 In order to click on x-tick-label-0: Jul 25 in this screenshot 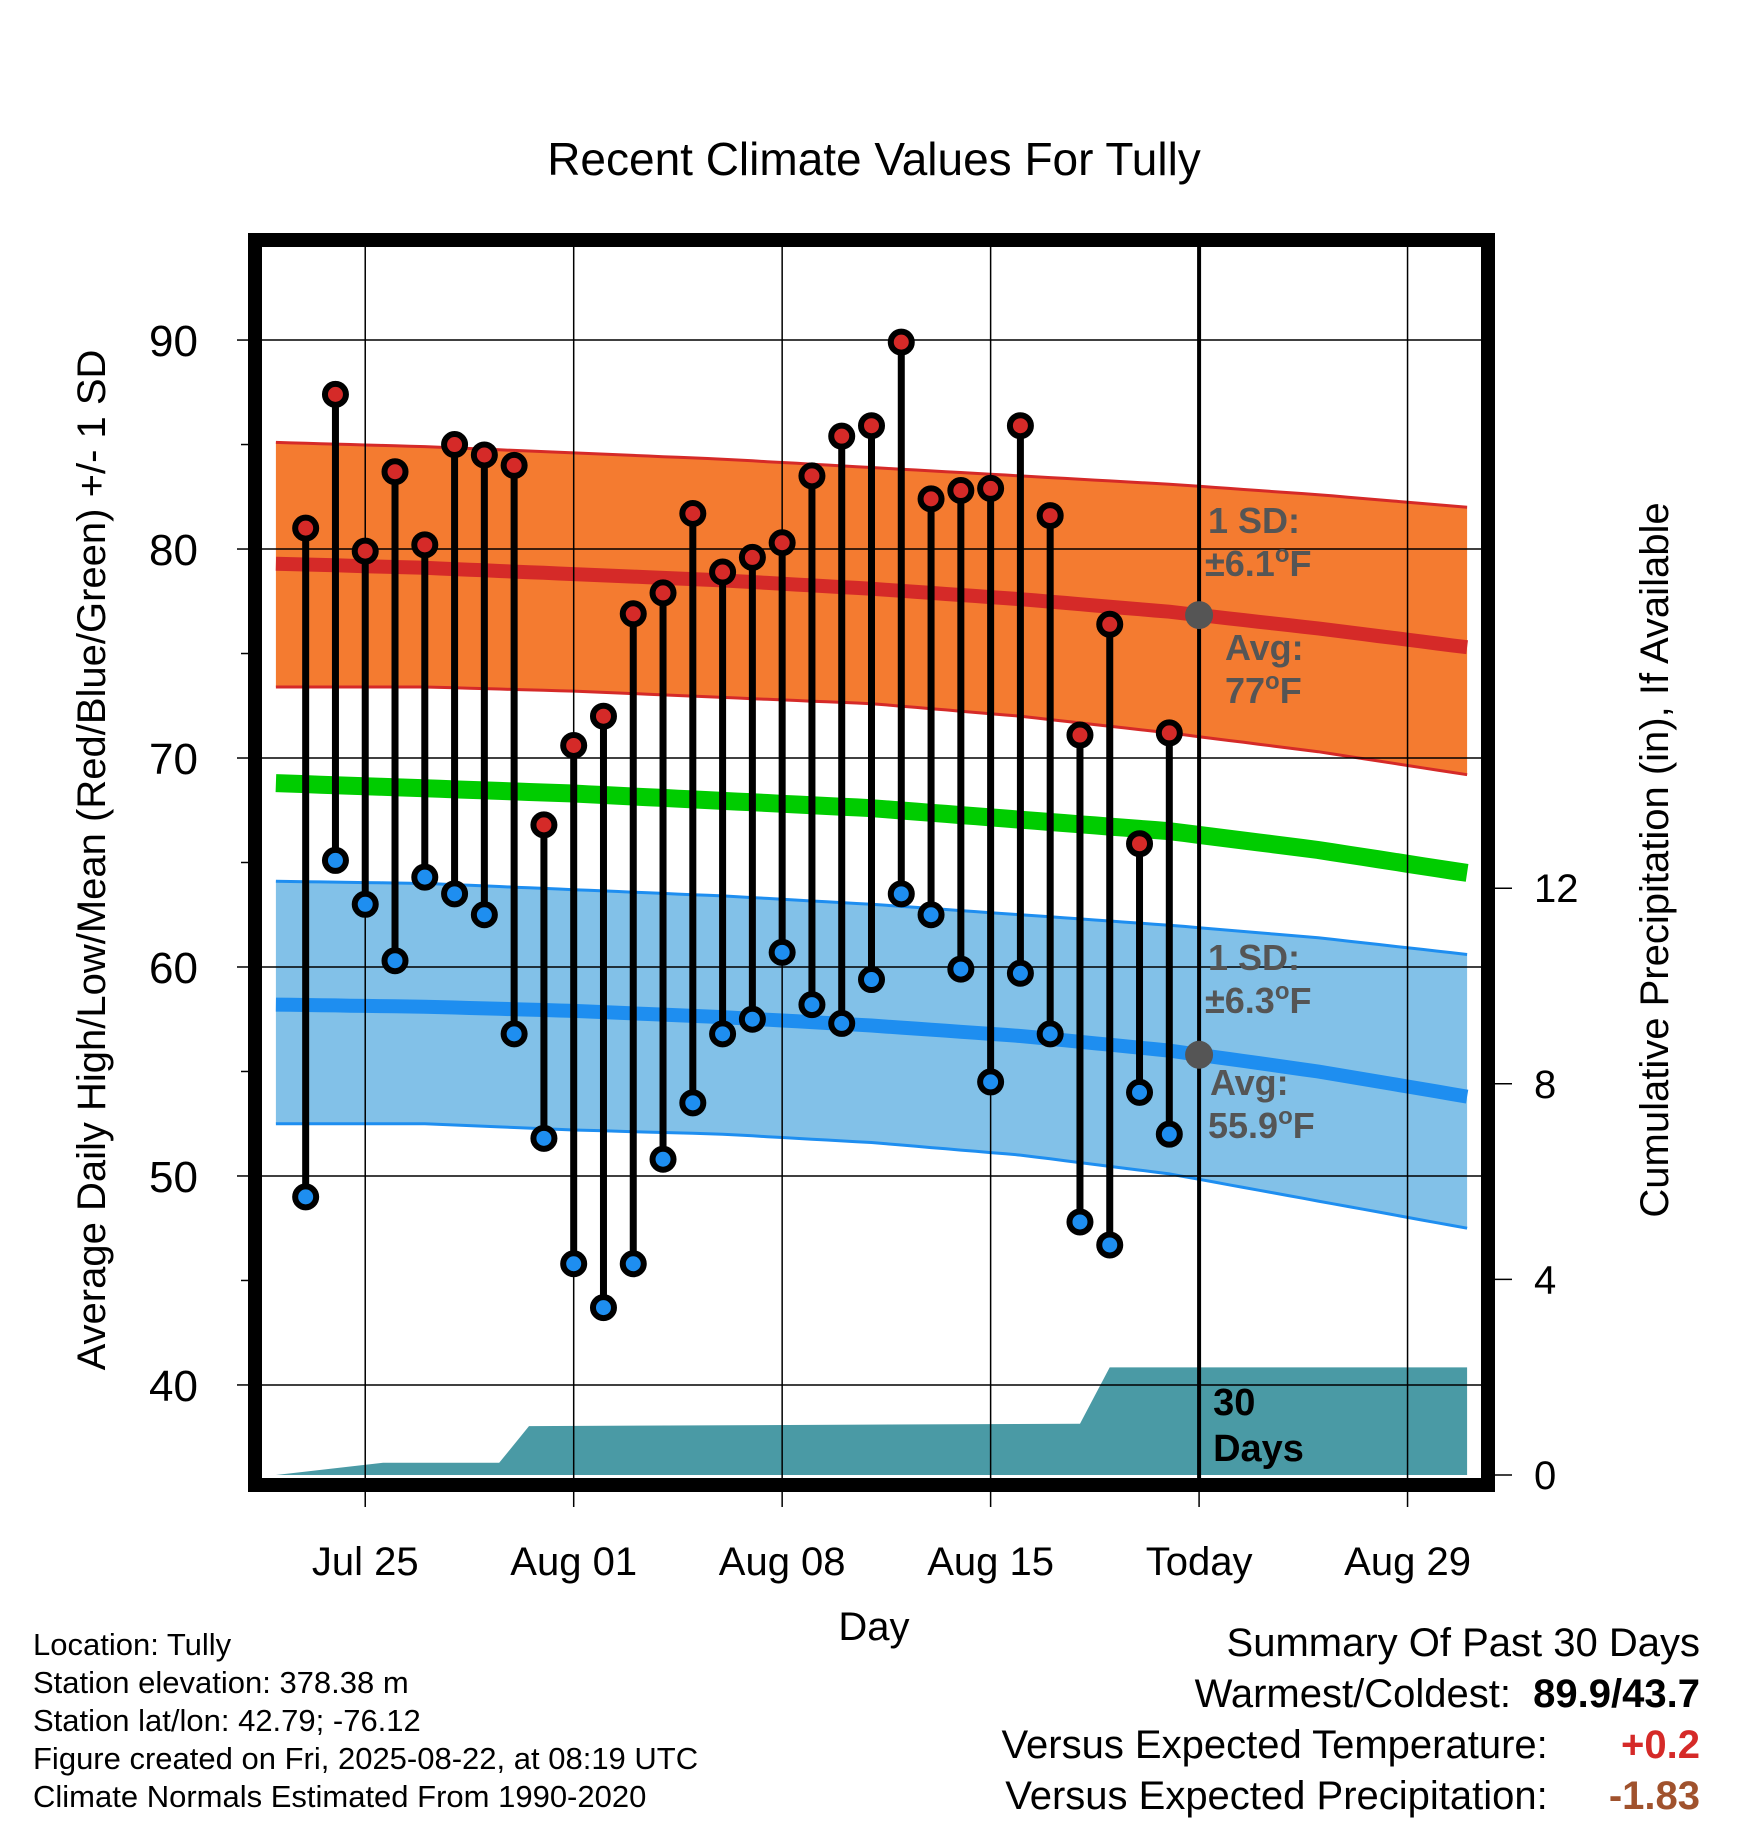, I will do `click(365, 1562)`.